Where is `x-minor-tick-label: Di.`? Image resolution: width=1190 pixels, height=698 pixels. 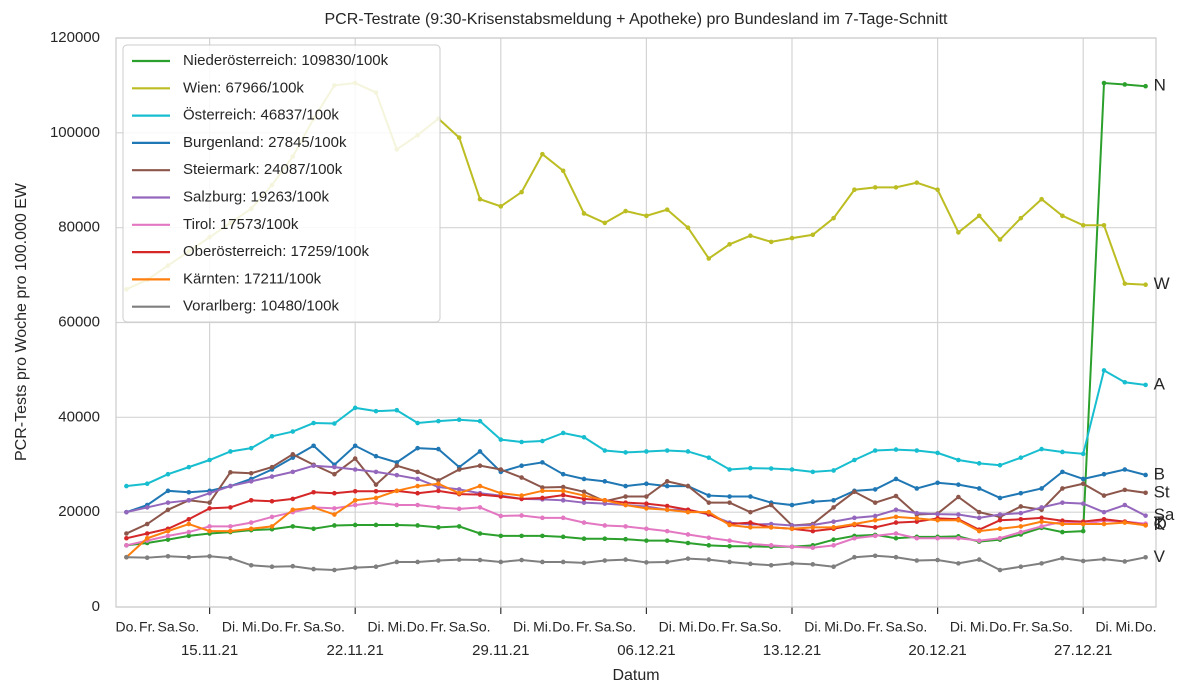
x-minor-tick-label: Di. is located at coordinates (1103, 627).